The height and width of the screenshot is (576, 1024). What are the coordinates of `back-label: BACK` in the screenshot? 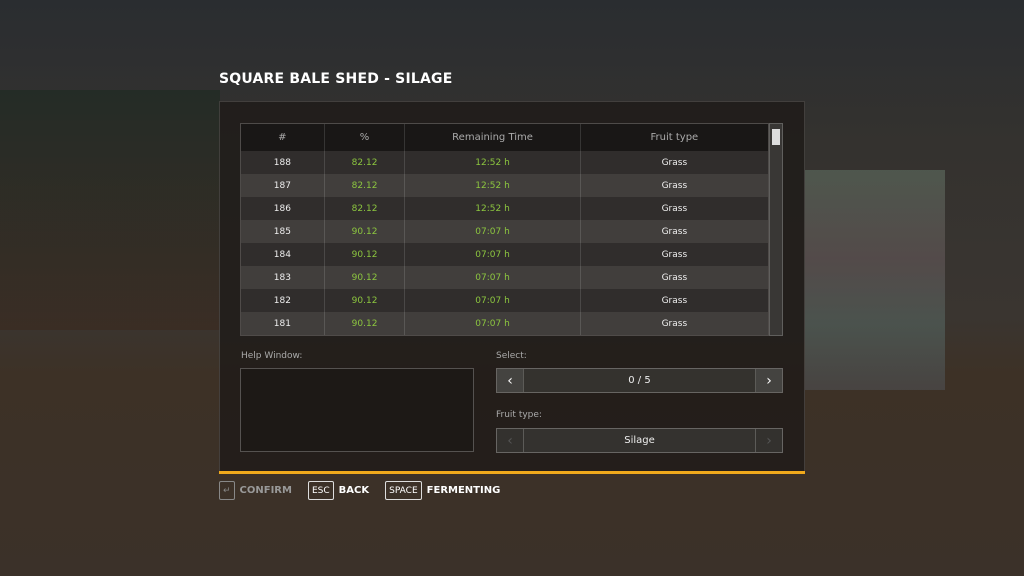 It's located at (354, 490).